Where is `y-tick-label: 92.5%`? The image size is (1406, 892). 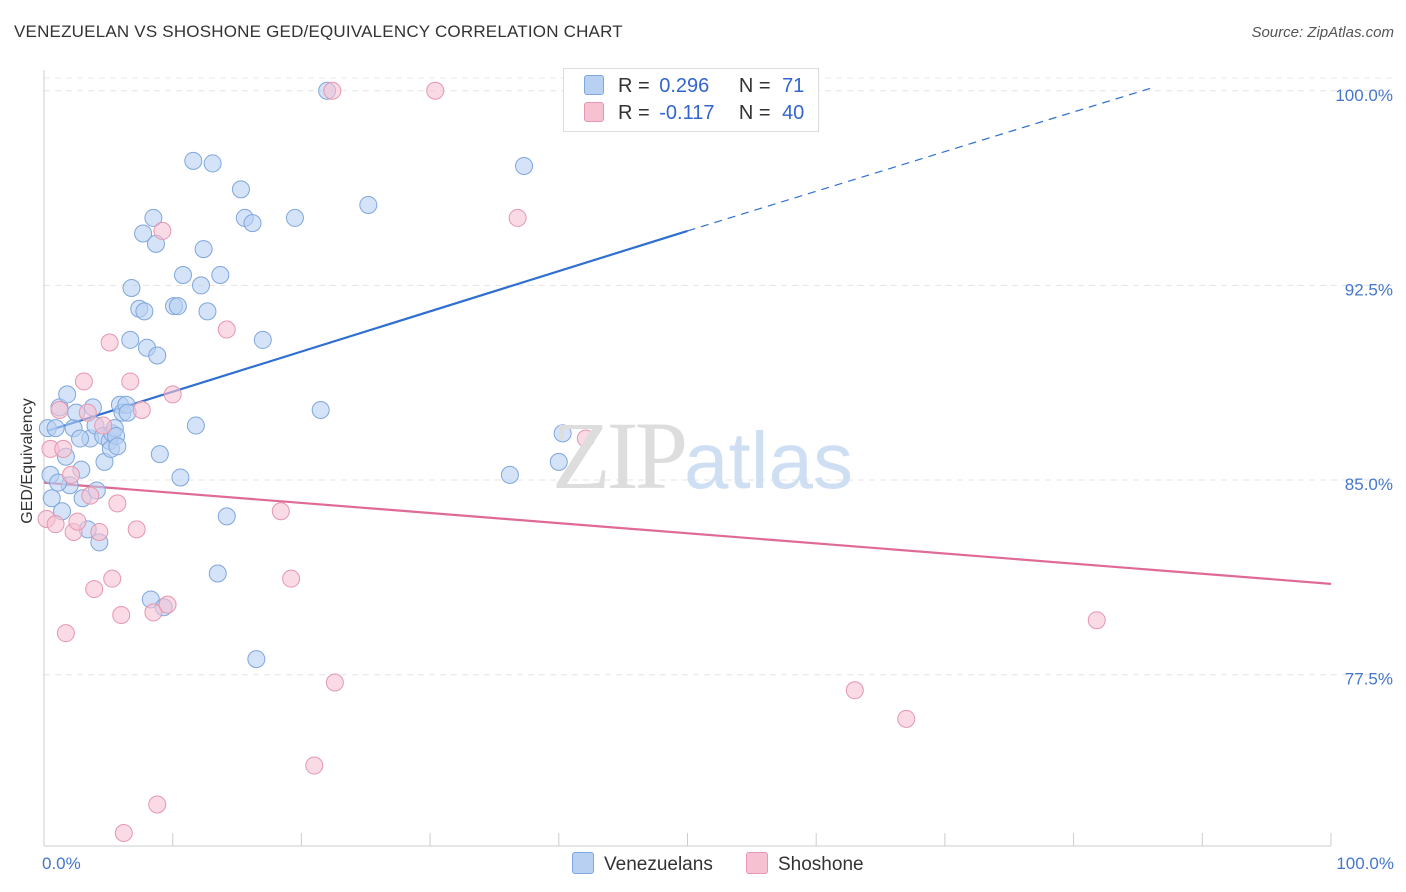
y-tick-label: 92.5% is located at coordinates (1369, 289).